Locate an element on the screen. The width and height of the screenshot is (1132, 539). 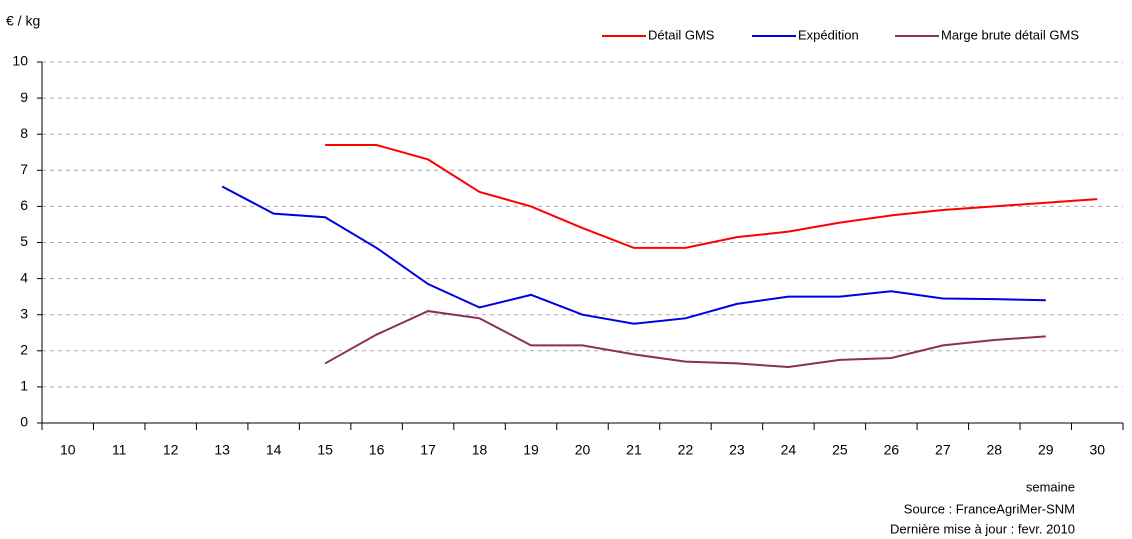
y-tick-label: 3 is located at coordinates (24, 313).